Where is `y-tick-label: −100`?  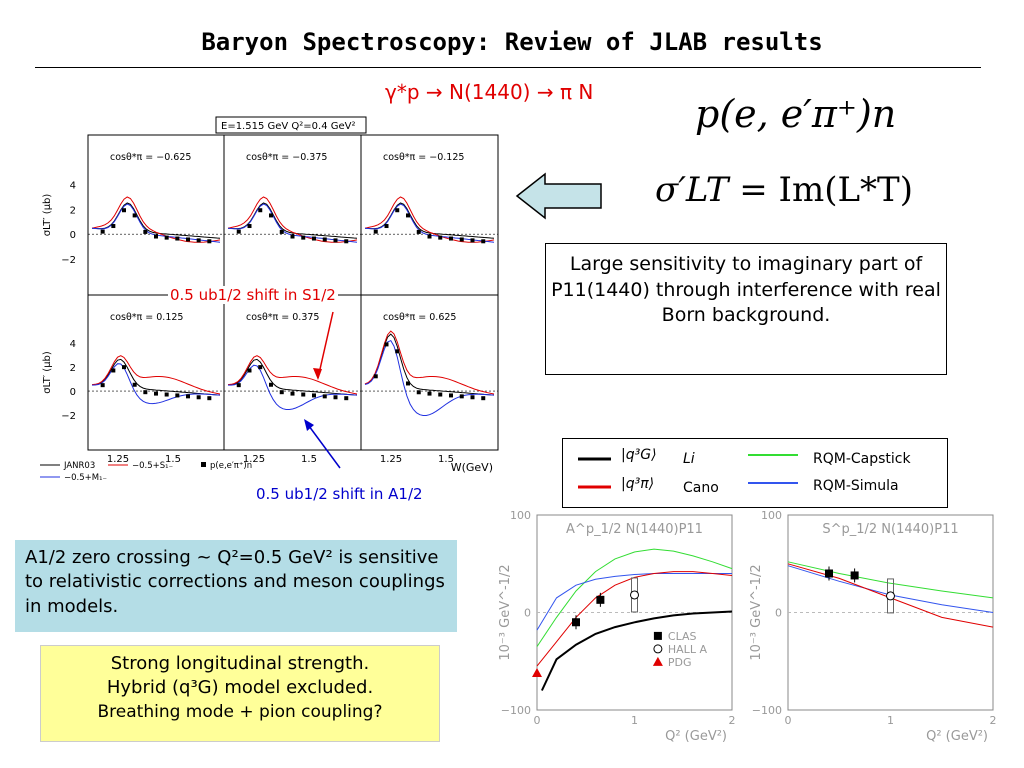
y-tick-label: −100 is located at coordinates (767, 710).